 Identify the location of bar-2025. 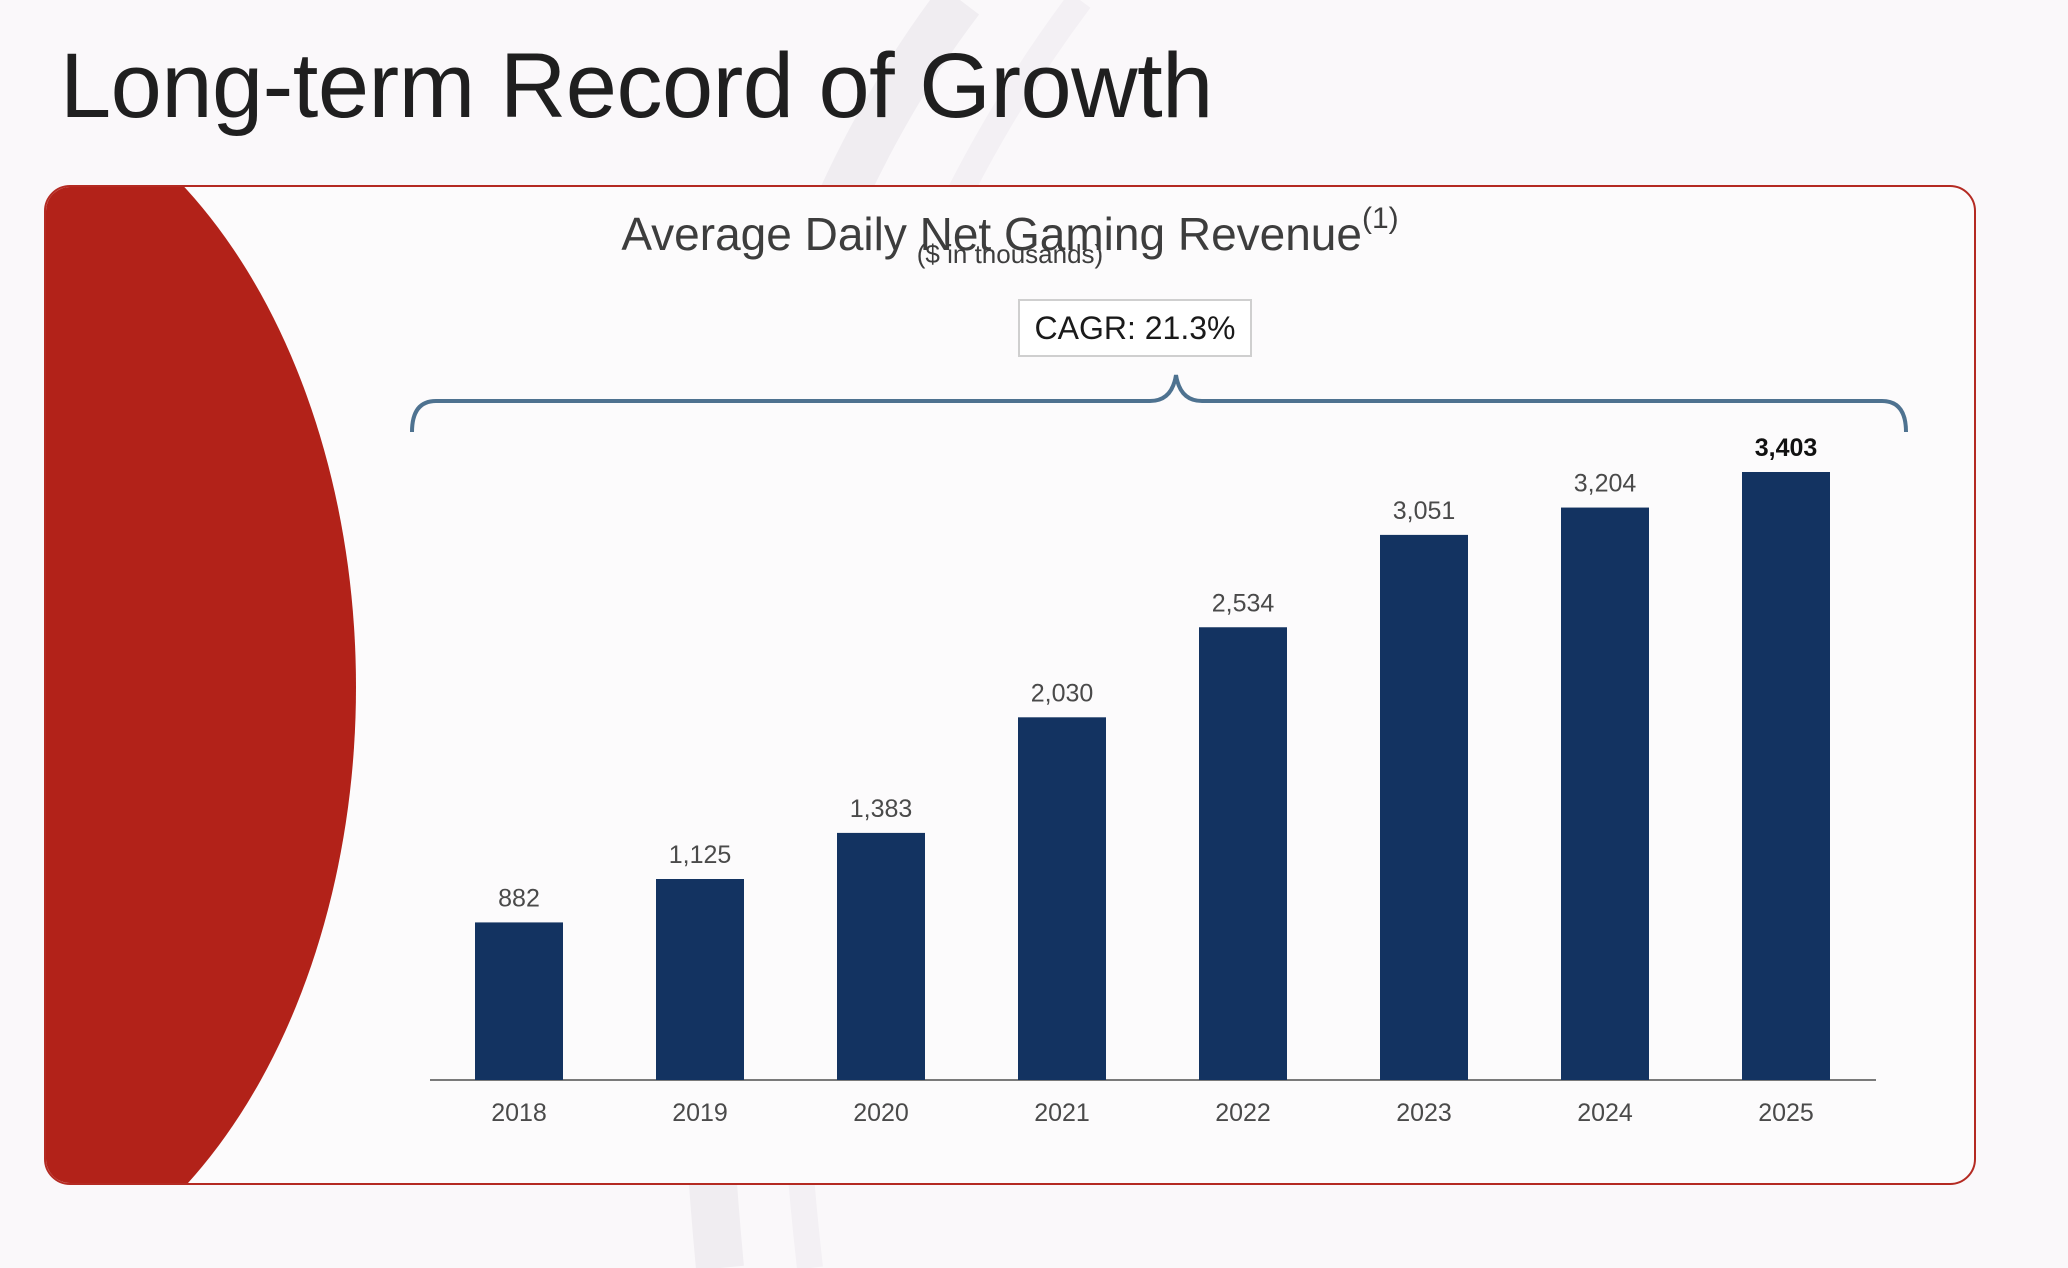
(1786, 776).